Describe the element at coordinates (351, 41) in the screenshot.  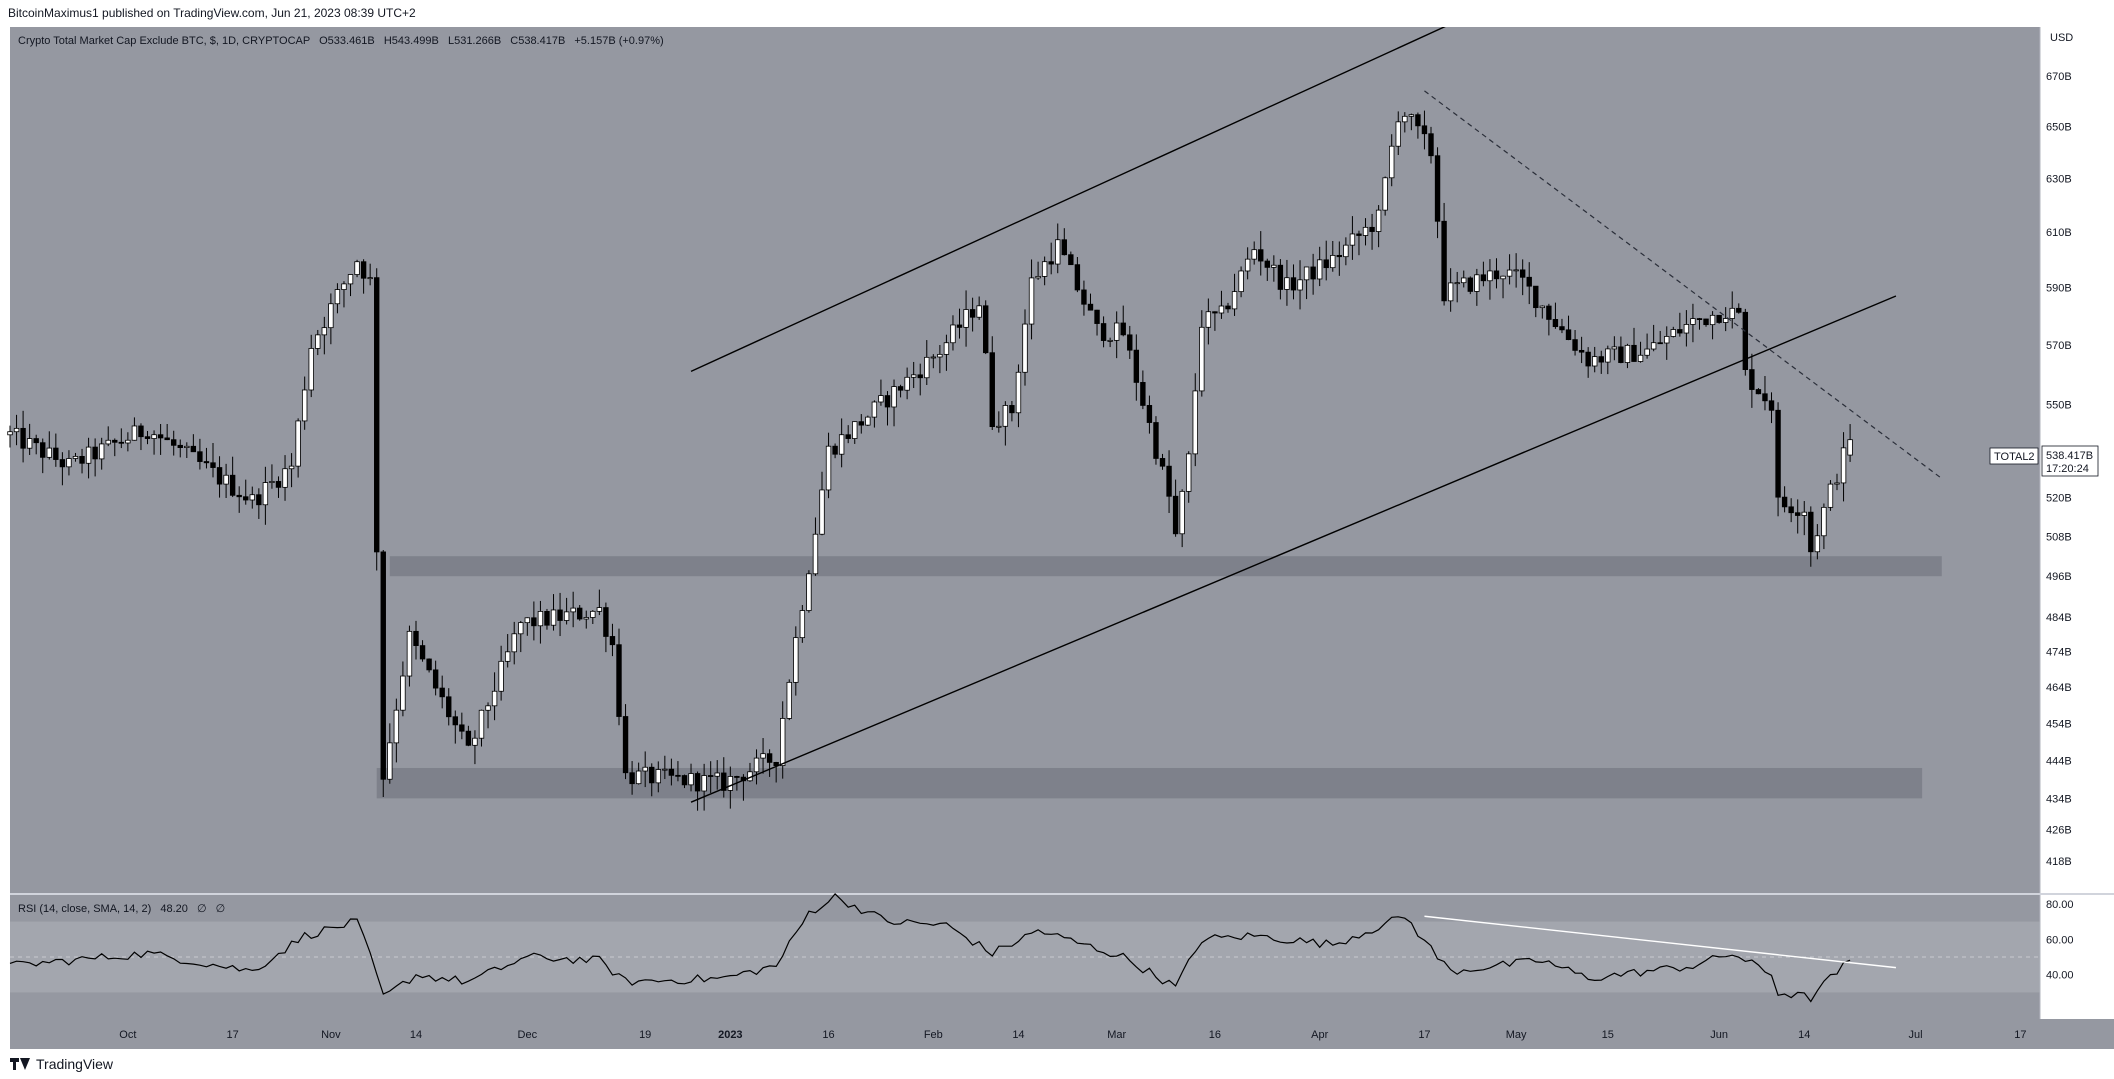
I see `legend-open: 533.461B` at that location.